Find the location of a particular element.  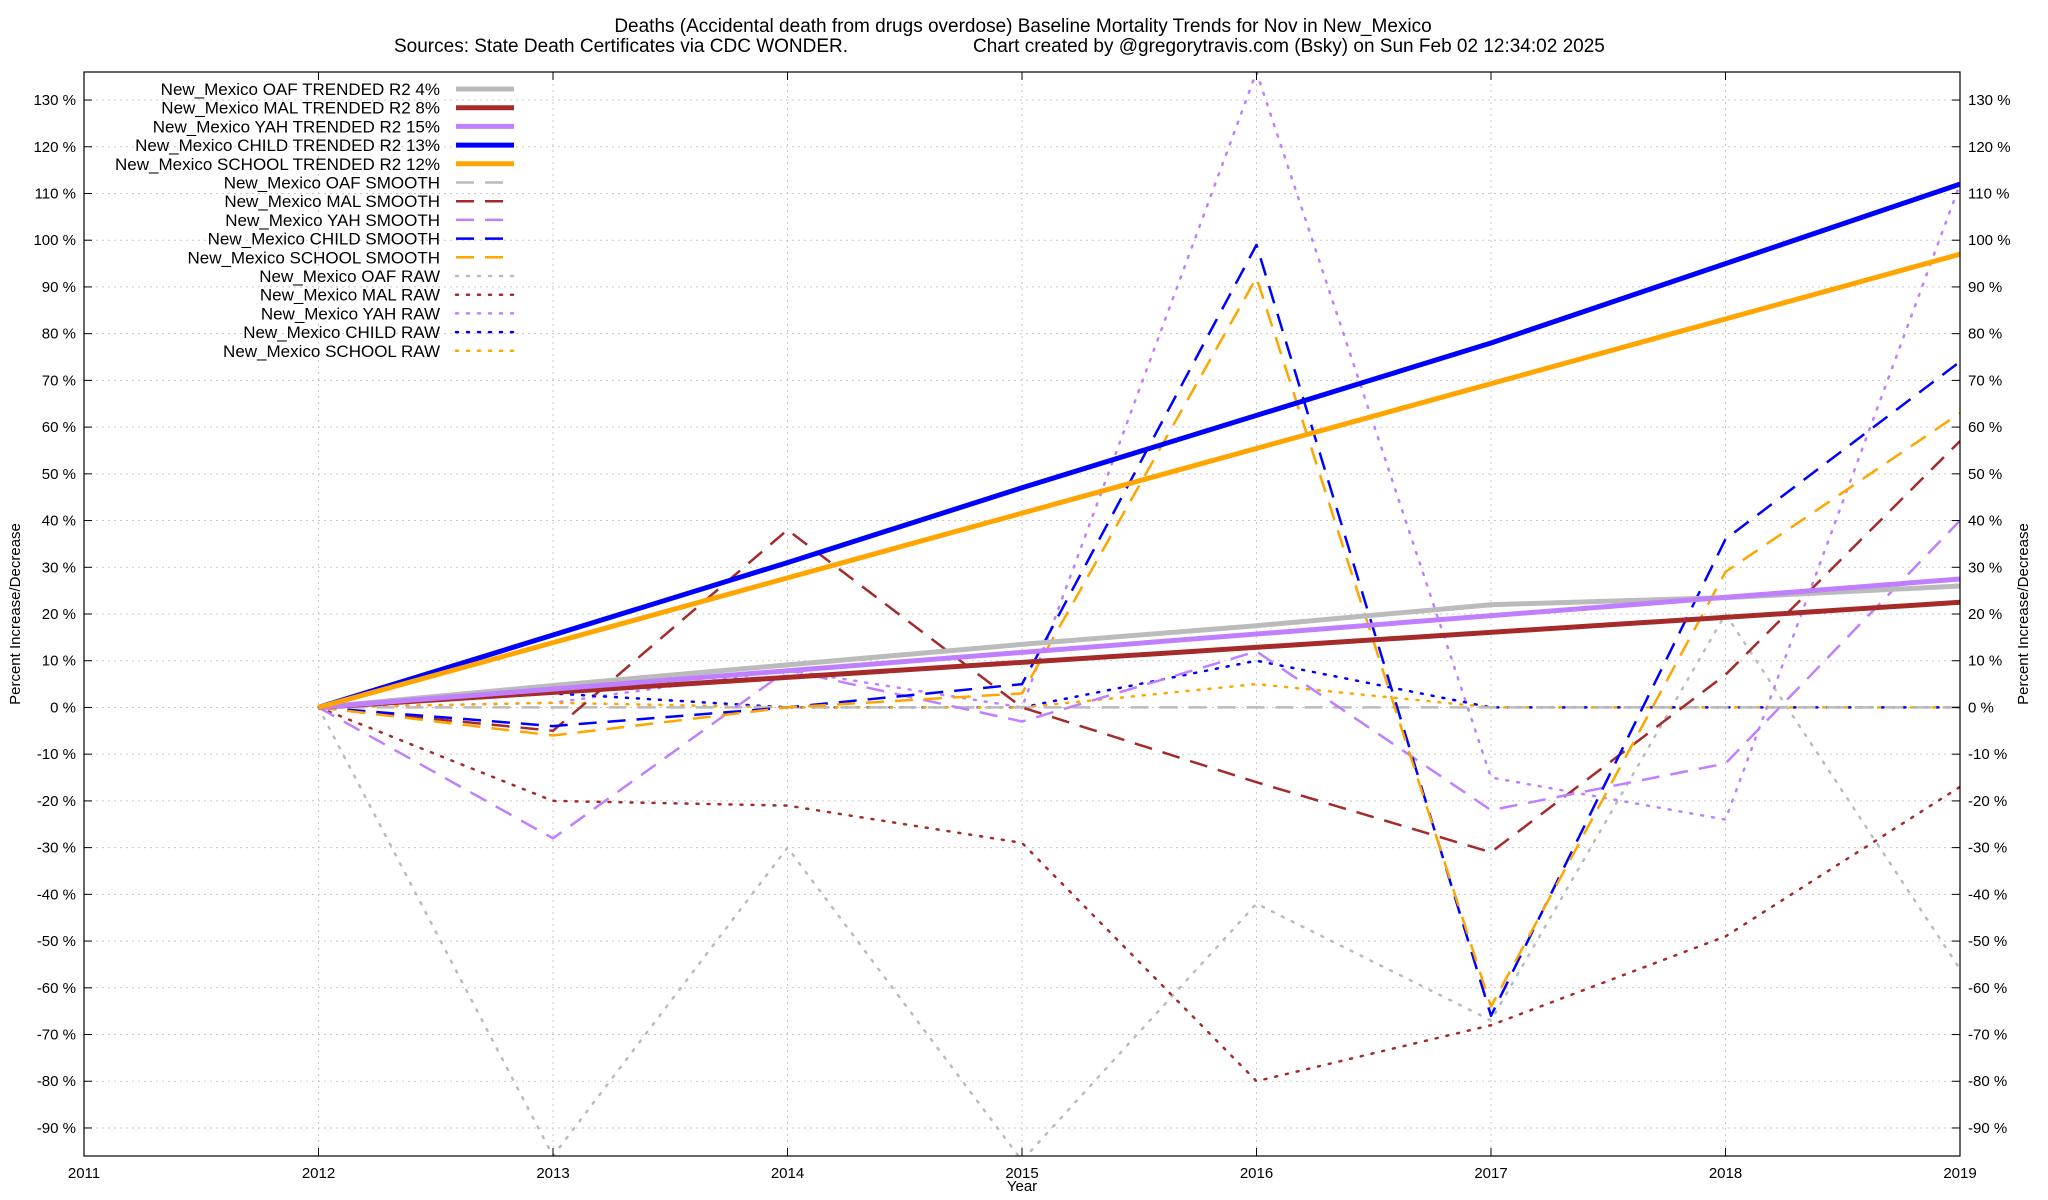

legend-label-9: New_Mexico SCHOOL SMOOTH is located at coordinates (313, 257).